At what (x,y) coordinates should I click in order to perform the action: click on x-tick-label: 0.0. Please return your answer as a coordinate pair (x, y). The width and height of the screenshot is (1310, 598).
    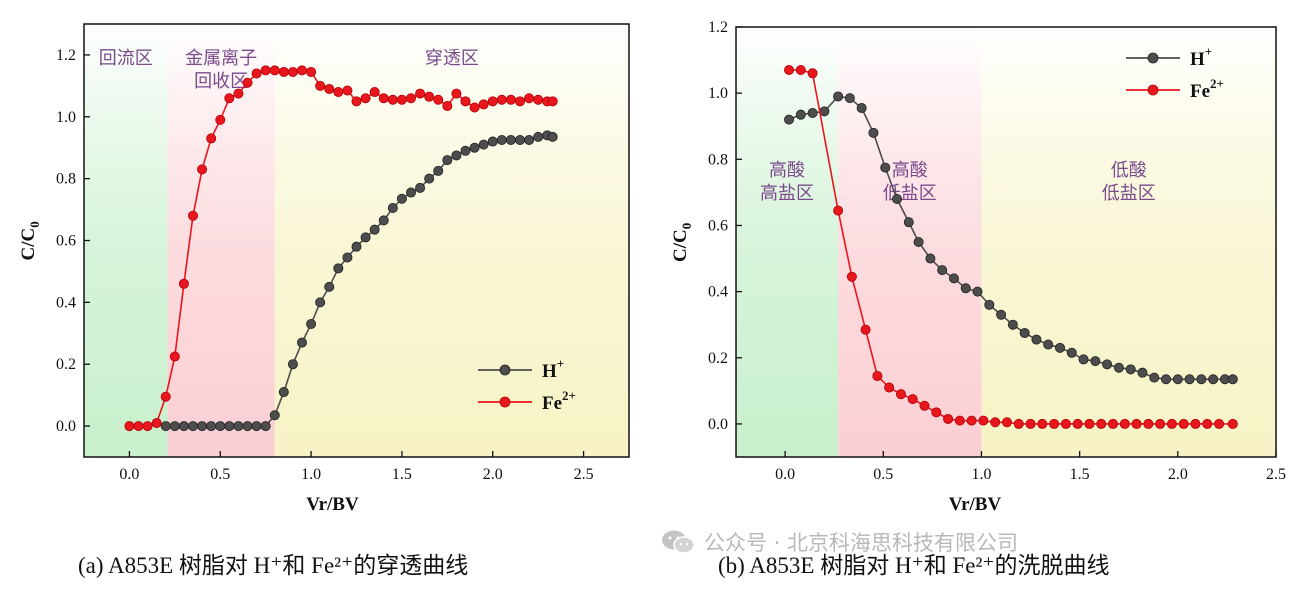
    Looking at the image, I should click on (129, 474).